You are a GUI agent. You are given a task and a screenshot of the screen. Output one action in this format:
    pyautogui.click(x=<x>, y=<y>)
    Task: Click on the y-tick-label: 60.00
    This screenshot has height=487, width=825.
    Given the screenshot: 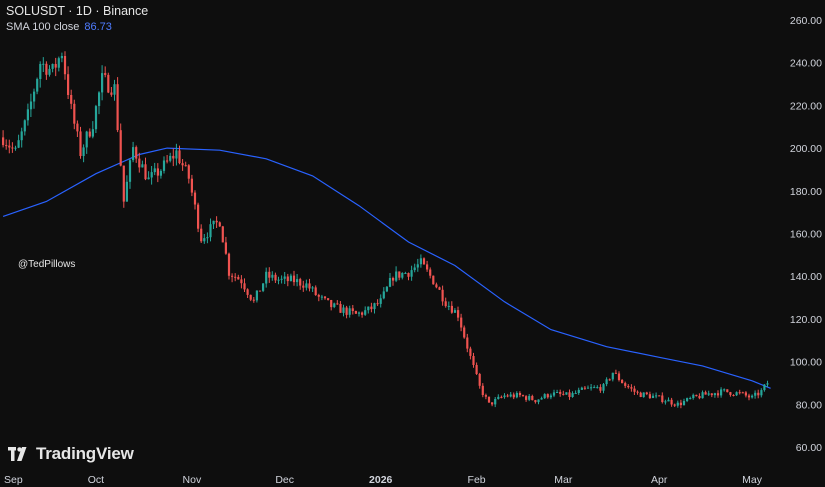 What is the action you would take?
    pyautogui.click(x=809, y=448)
    